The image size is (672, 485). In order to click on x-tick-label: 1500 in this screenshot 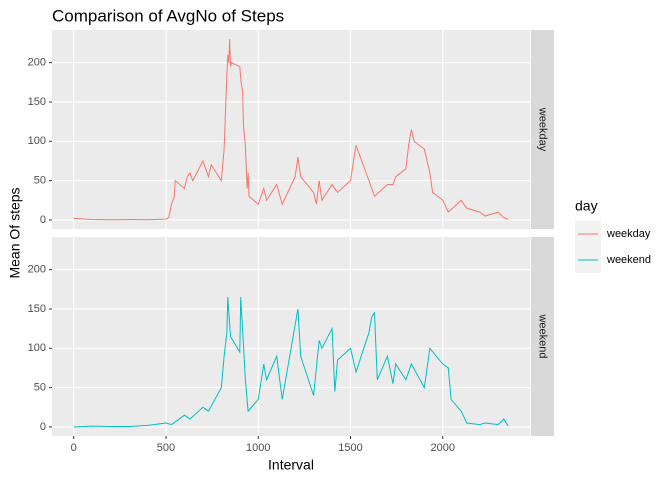, I will do `click(350, 448)`.